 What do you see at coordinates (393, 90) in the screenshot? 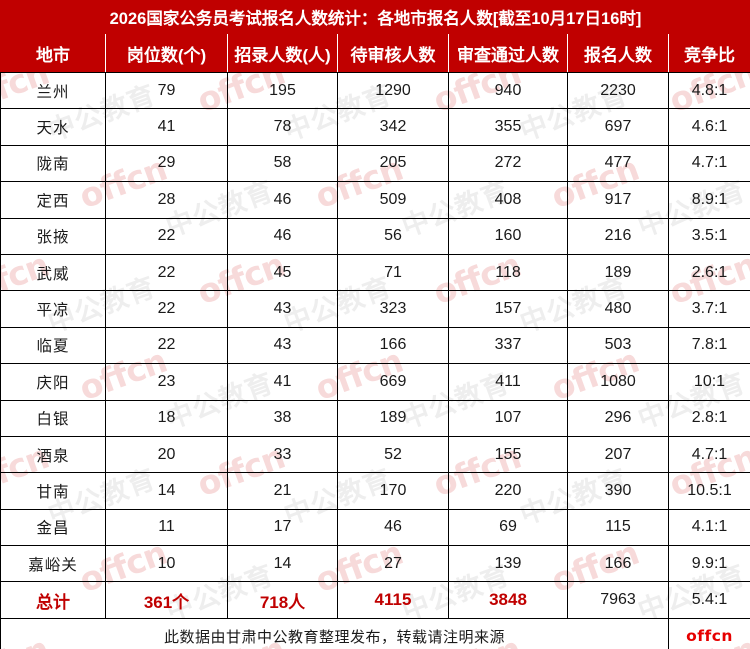
I see `cell-pending: 1290` at bounding box center [393, 90].